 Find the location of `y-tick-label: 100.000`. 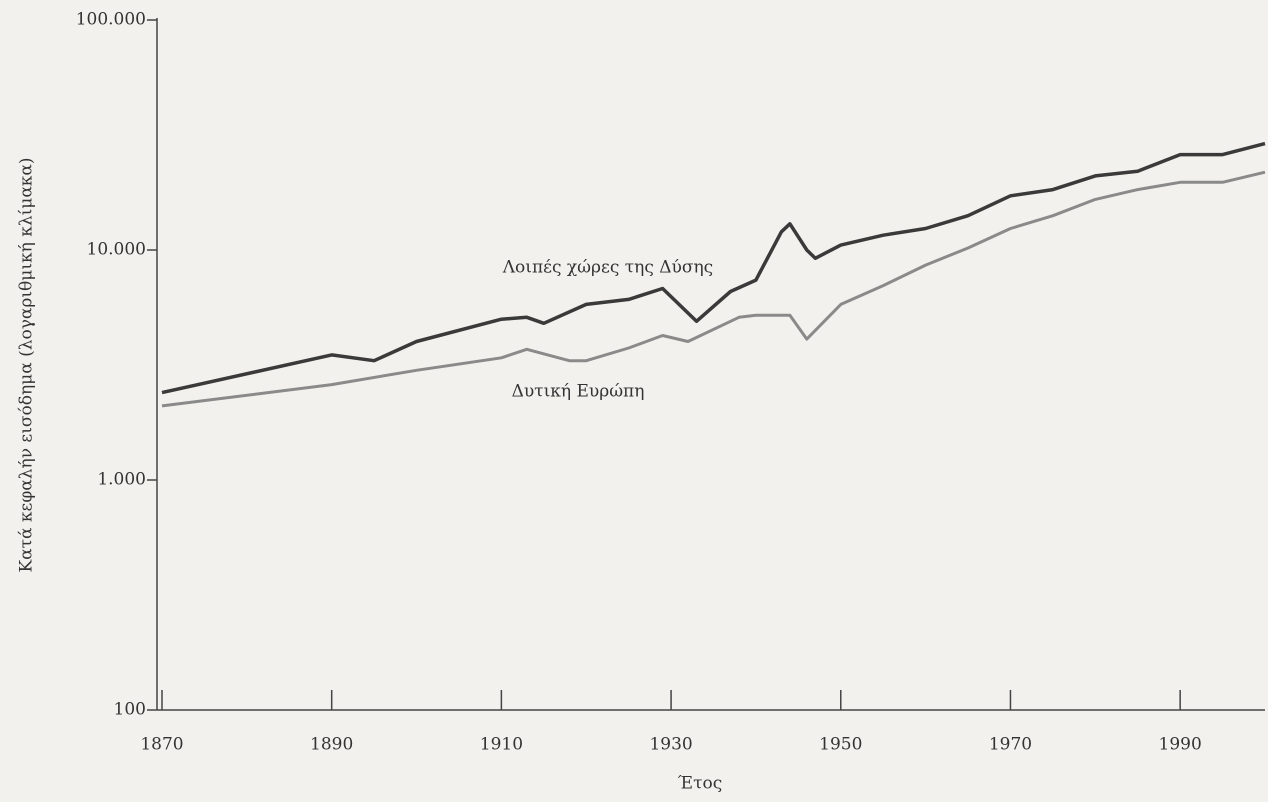

y-tick-label: 100.000 is located at coordinates (111, 20).